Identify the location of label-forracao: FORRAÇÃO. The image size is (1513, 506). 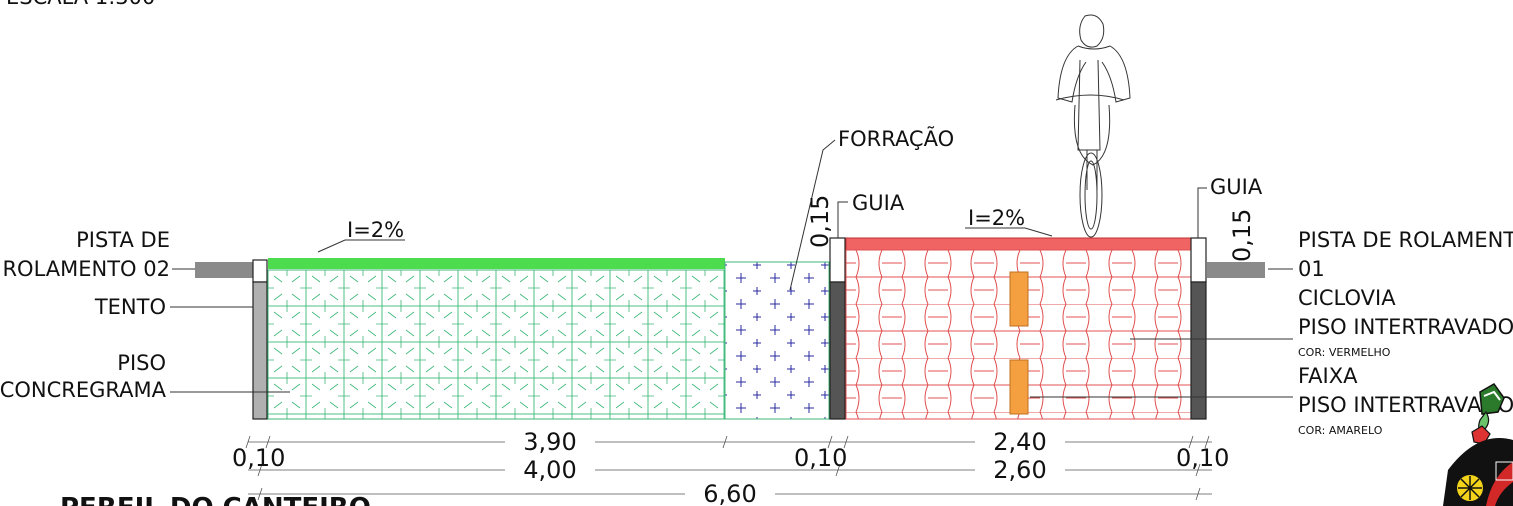
(896, 138).